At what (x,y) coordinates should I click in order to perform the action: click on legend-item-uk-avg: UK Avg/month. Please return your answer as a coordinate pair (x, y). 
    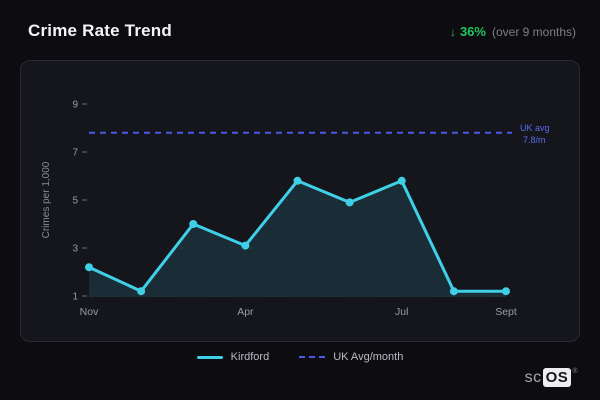
    Looking at the image, I should click on (351, 357).